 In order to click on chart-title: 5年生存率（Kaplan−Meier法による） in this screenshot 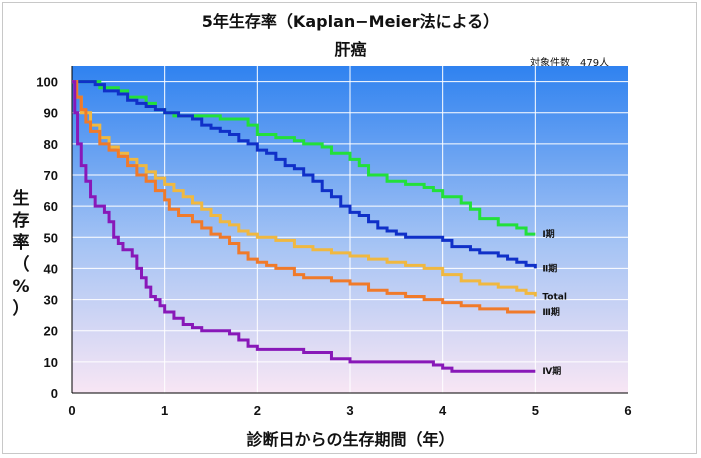, I will do `click(350, 21)`.